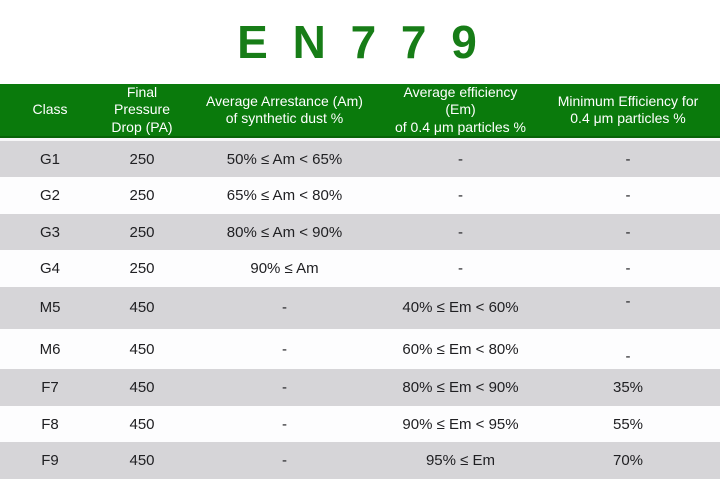 This screenshot has width=720, height=490. I want to click on table-cell: 95% ≤ Em, so click(460, 460).